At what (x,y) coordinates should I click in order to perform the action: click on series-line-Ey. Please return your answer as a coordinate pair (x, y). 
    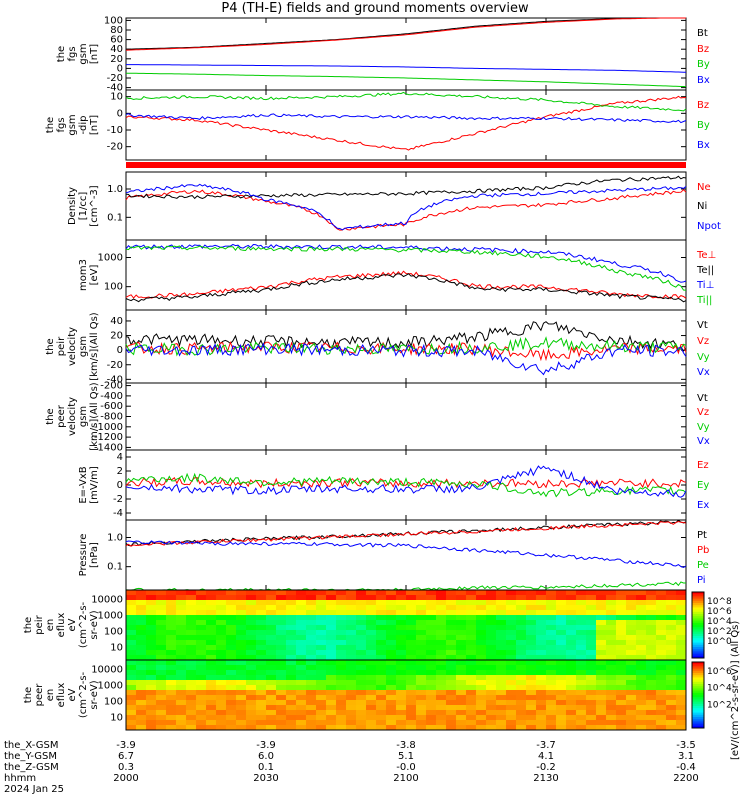
    Looking at the image, I should click on (406, 485).